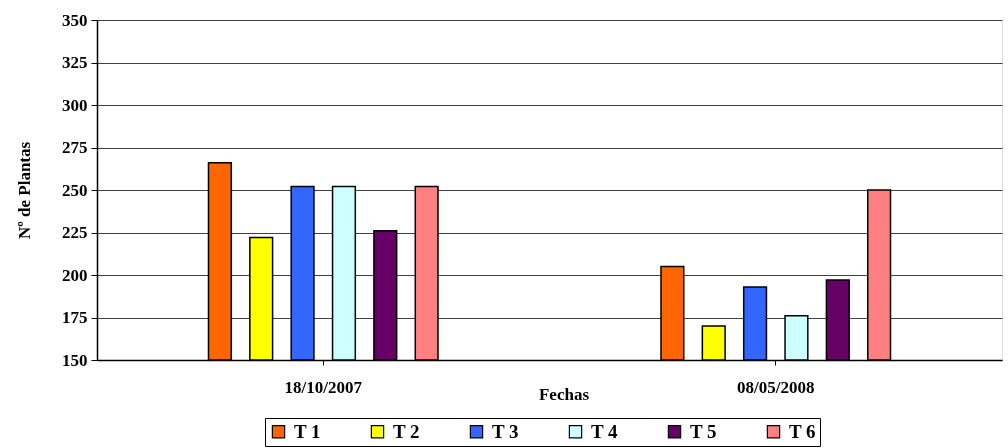 The width and height of the screenshot is (1008, 448). Describe the element at coordinates (75, 20) in the screenshot. I see `y-tick-label: 350` at that location.